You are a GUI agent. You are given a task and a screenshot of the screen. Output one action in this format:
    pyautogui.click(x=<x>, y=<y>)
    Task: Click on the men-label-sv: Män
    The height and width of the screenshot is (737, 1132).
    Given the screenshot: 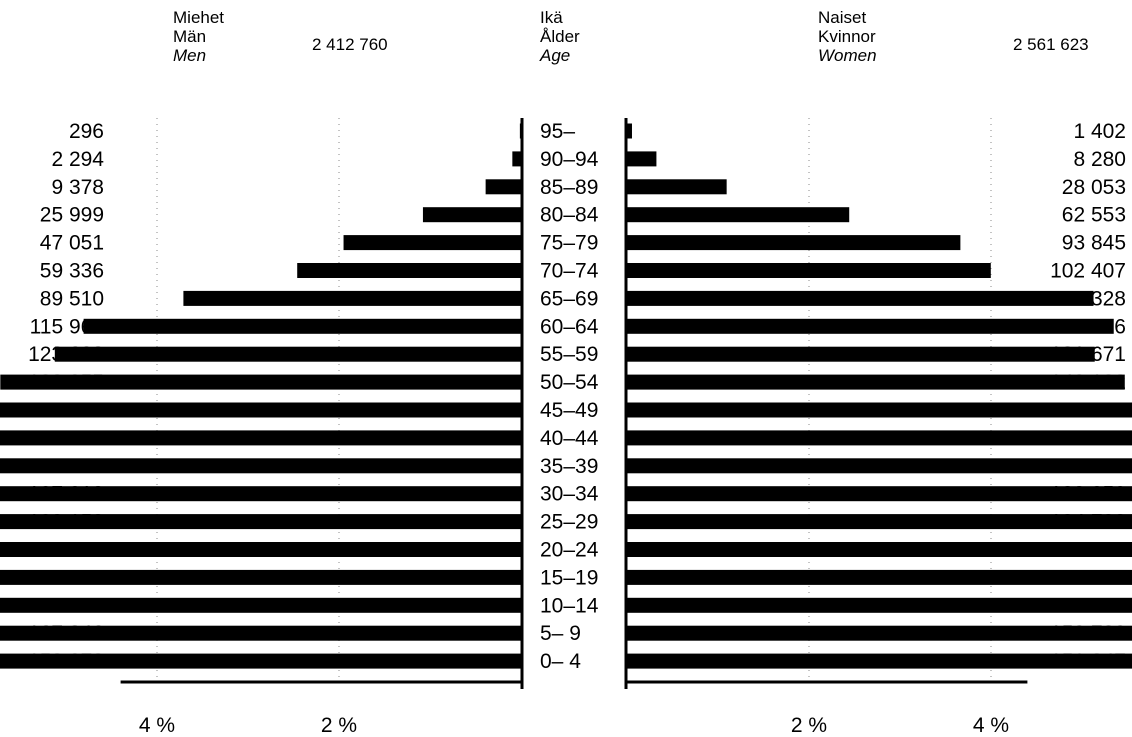 What is the action you would take?
    pyautogui.click(x=190, y=36)
    